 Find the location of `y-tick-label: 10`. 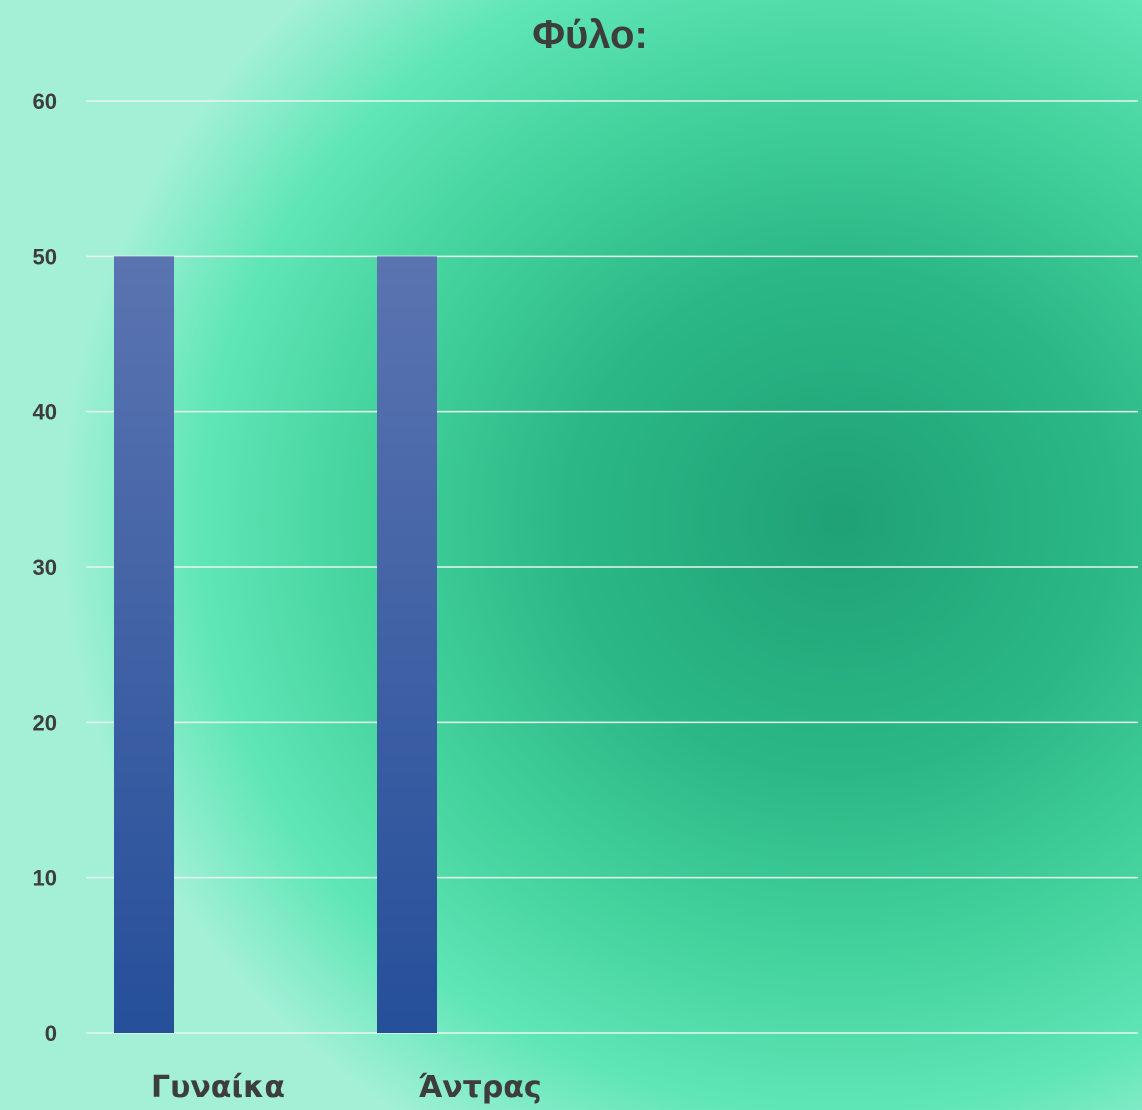

y-tick-label: 10 is located at coordinates (45, 878).